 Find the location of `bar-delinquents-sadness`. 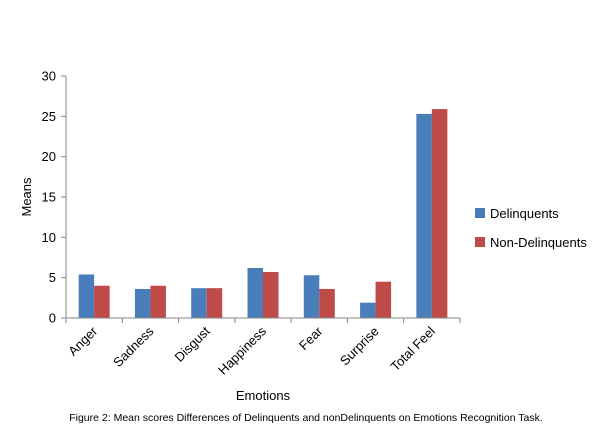

bar-delinquents-sadness is located at coordinates (142, 303).